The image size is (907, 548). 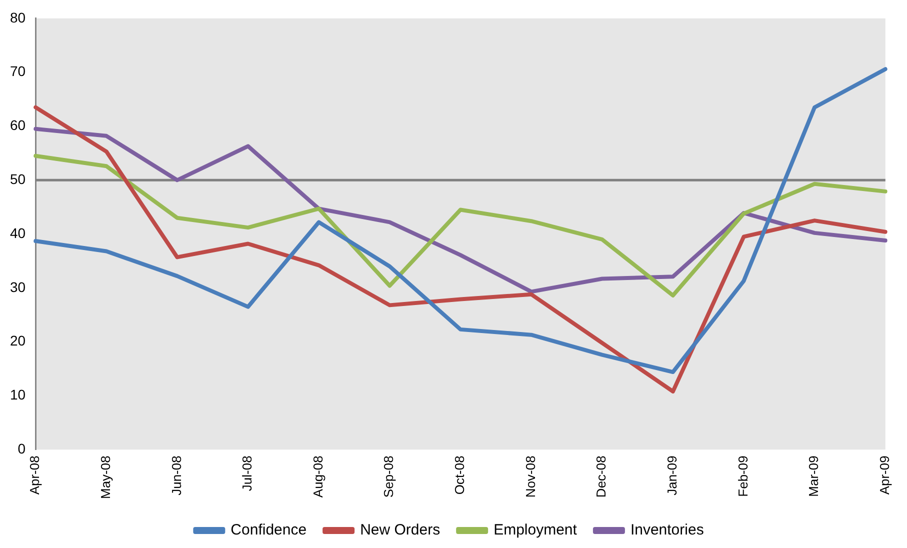 I want to click on x-tick-label: Jan-09, so click(x=672, y=476).